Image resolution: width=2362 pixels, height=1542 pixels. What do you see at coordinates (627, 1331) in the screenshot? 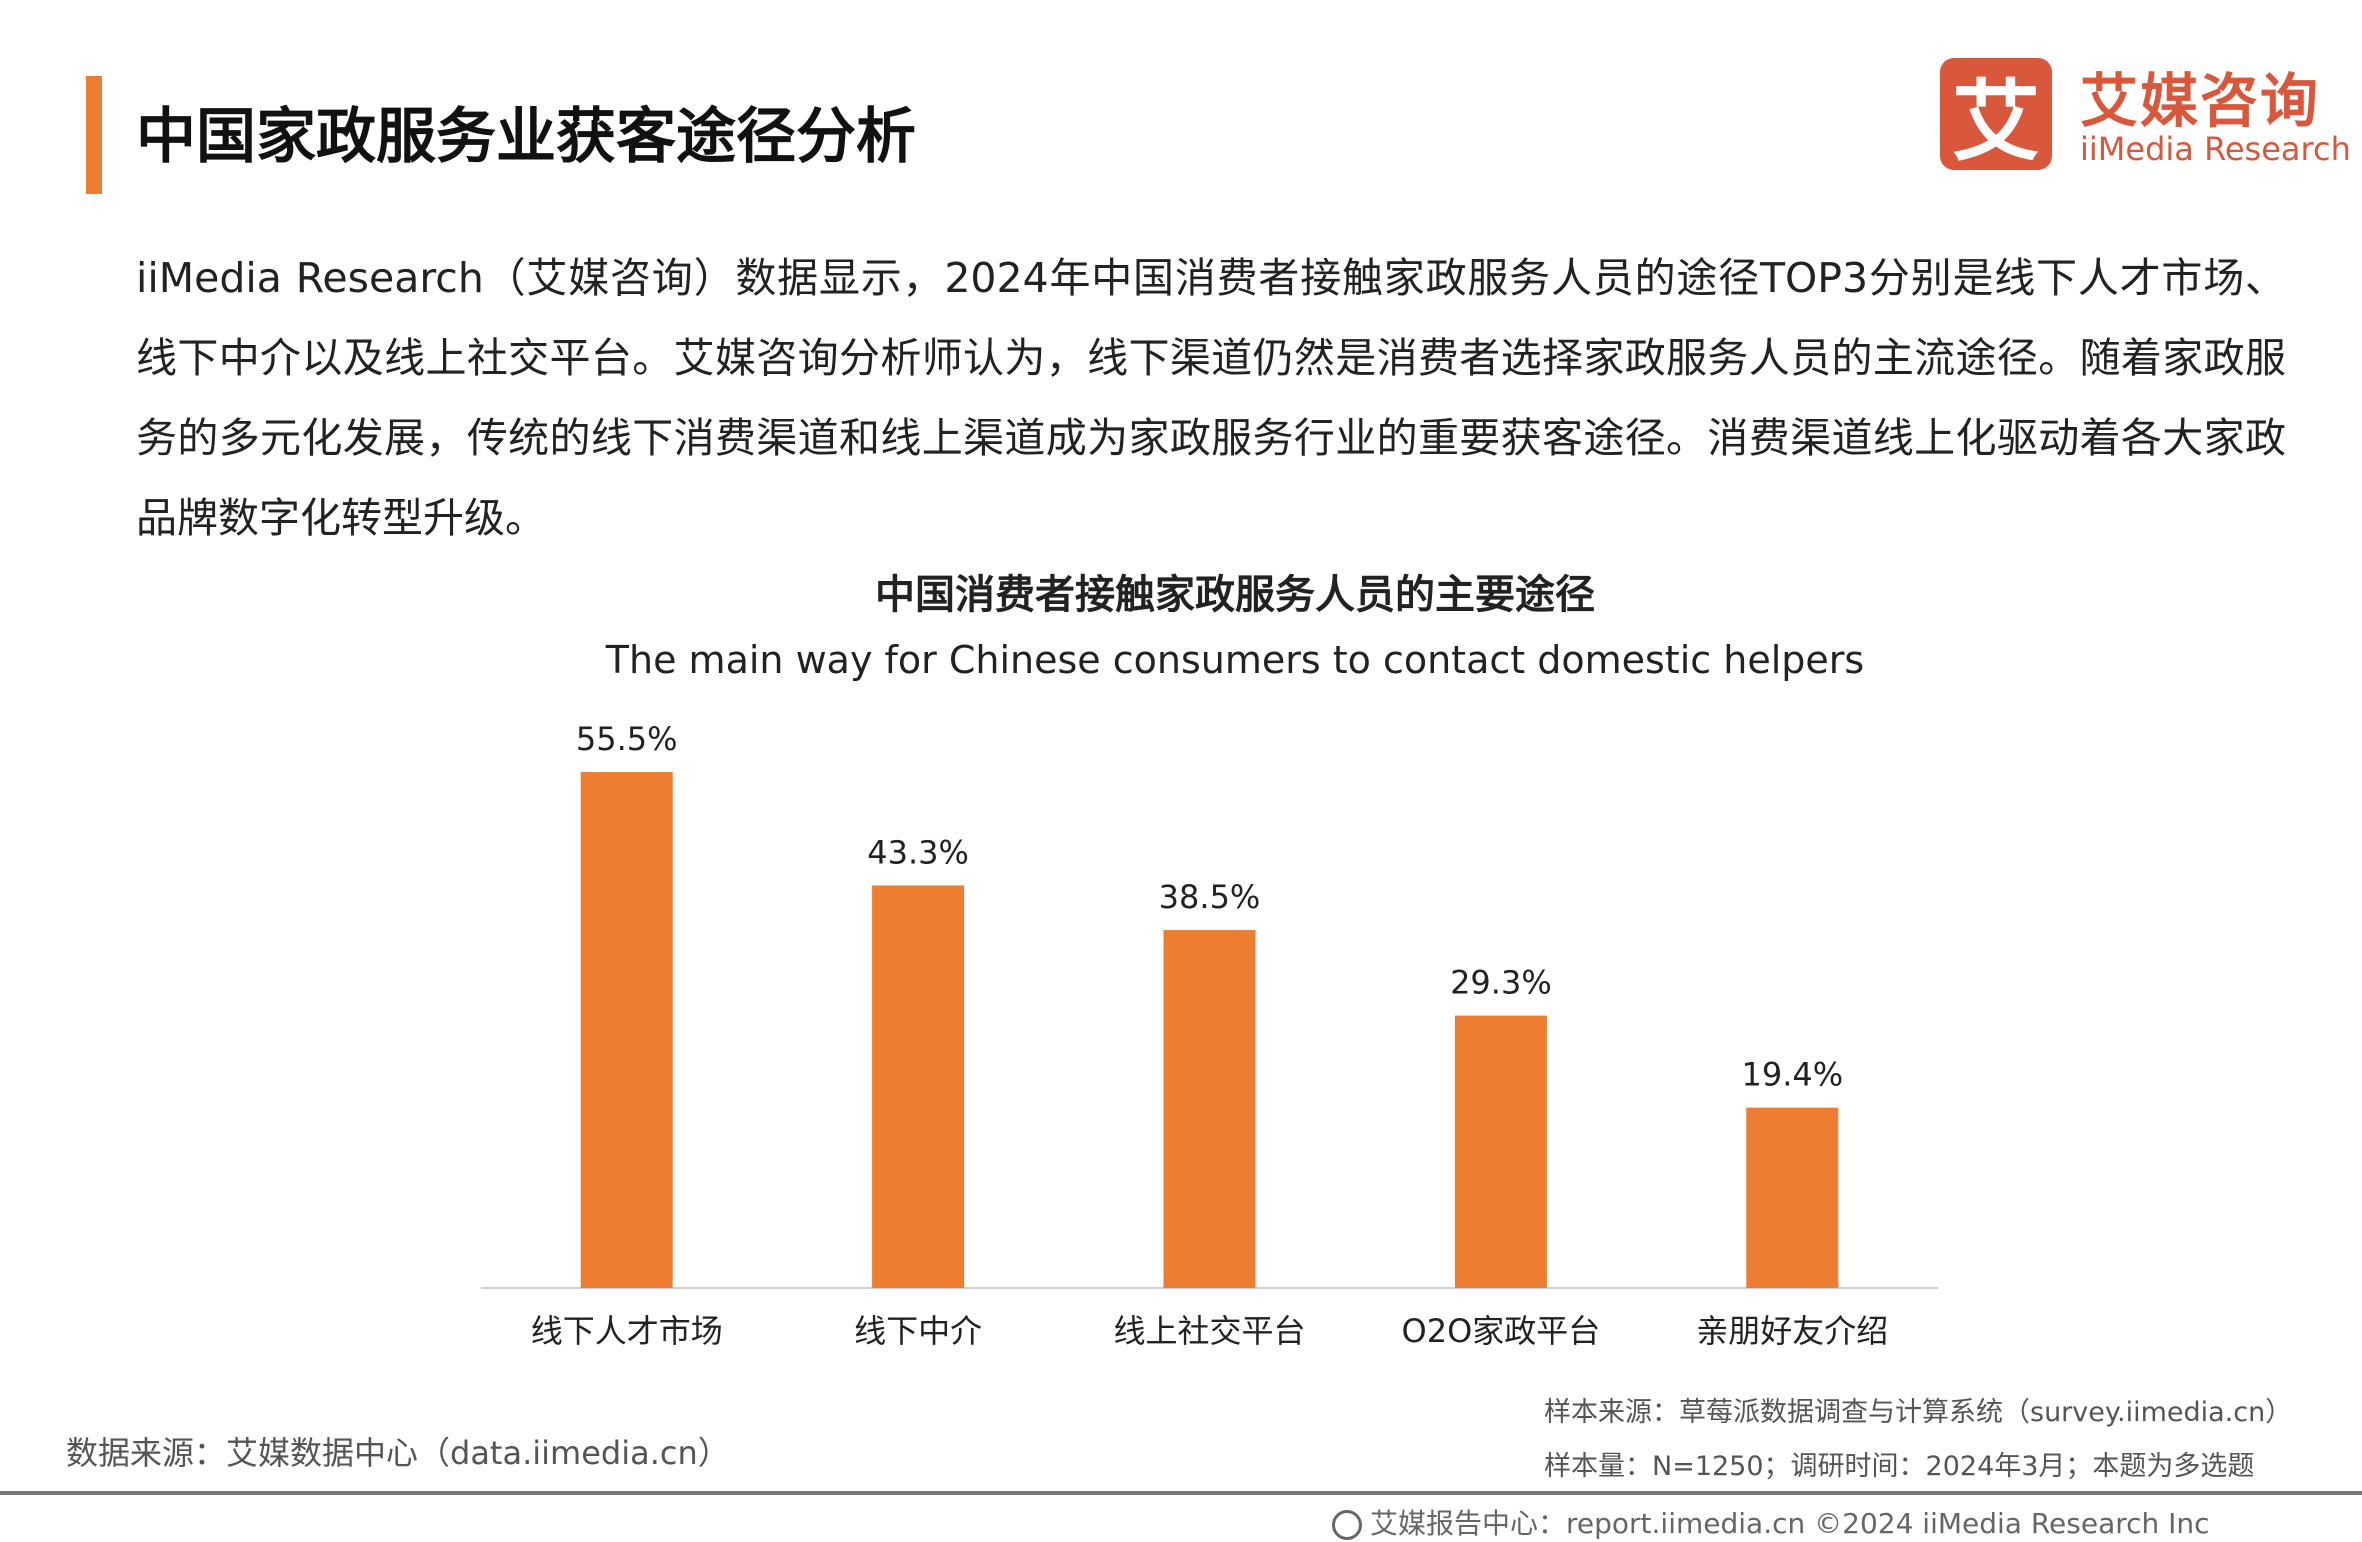
I see `x-tick-label: 线下人才市场` at bounding box center [627, 1331].